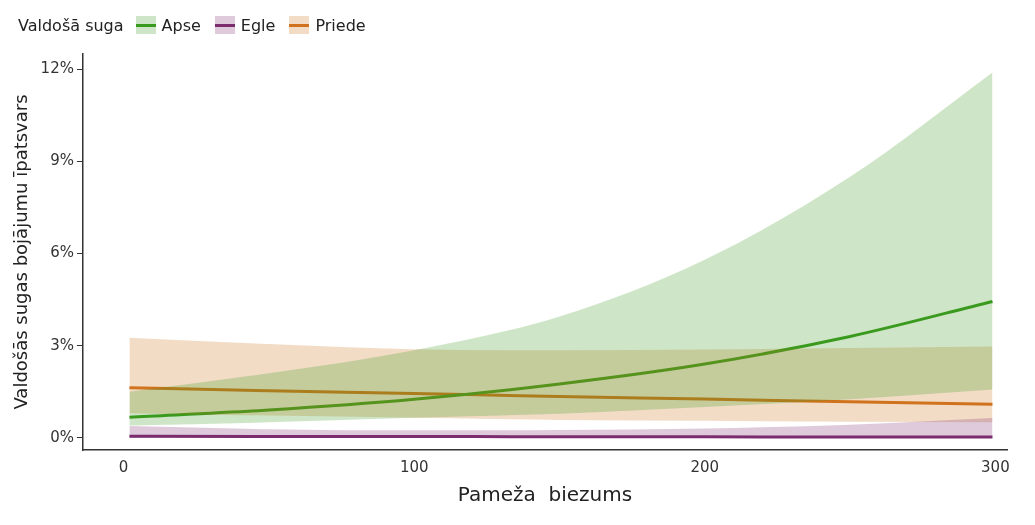 The width and height of the screenshot is (1035, 525). What do you see at coordinates (560, 396) in the screenshot?
I see `line-series` at bounding box center [560, 396].